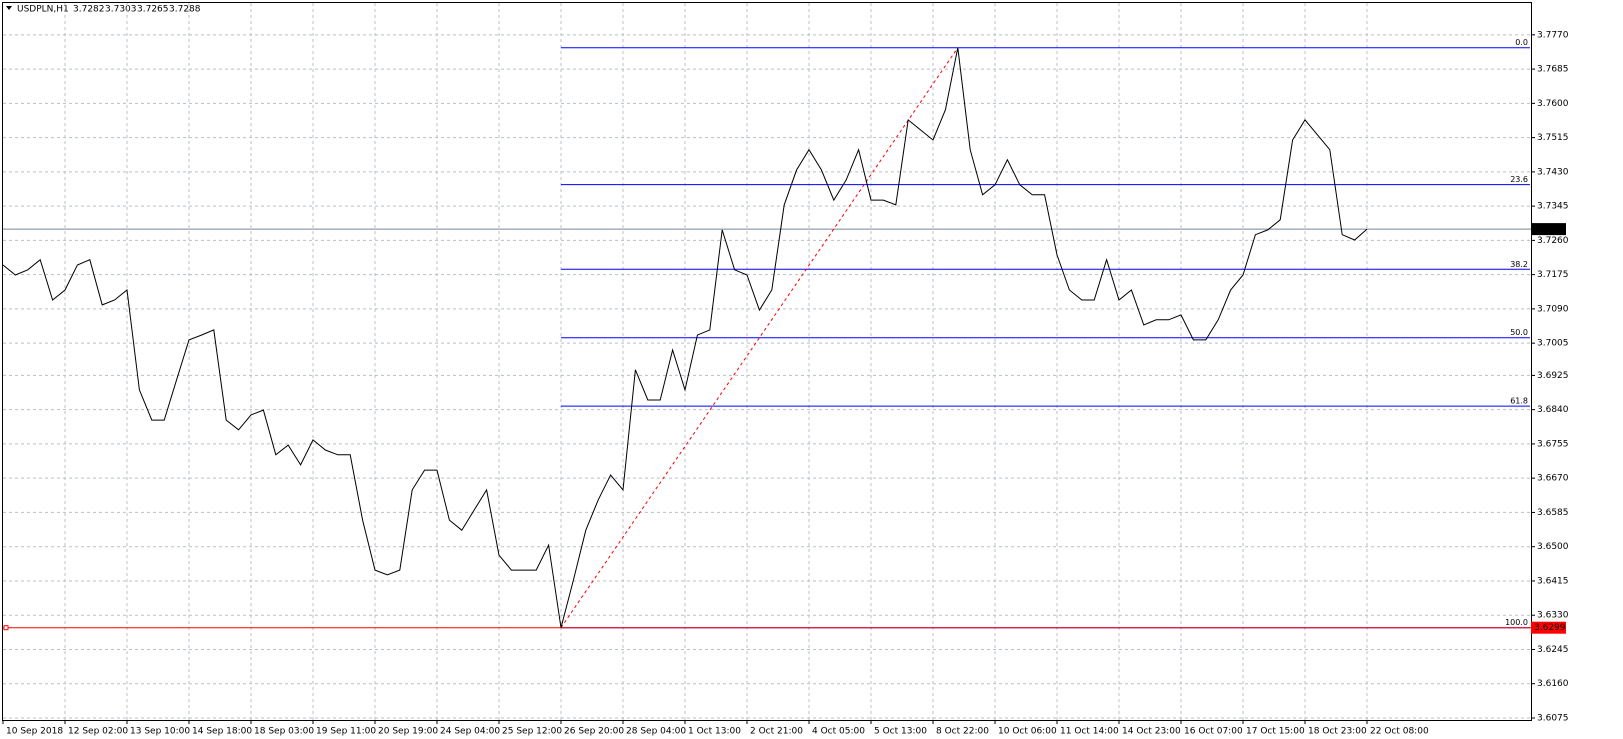 This screenshot has width=1623, height=739. I want to click on x-tick-label: 1 Oct 13:00, so click(714, 732).